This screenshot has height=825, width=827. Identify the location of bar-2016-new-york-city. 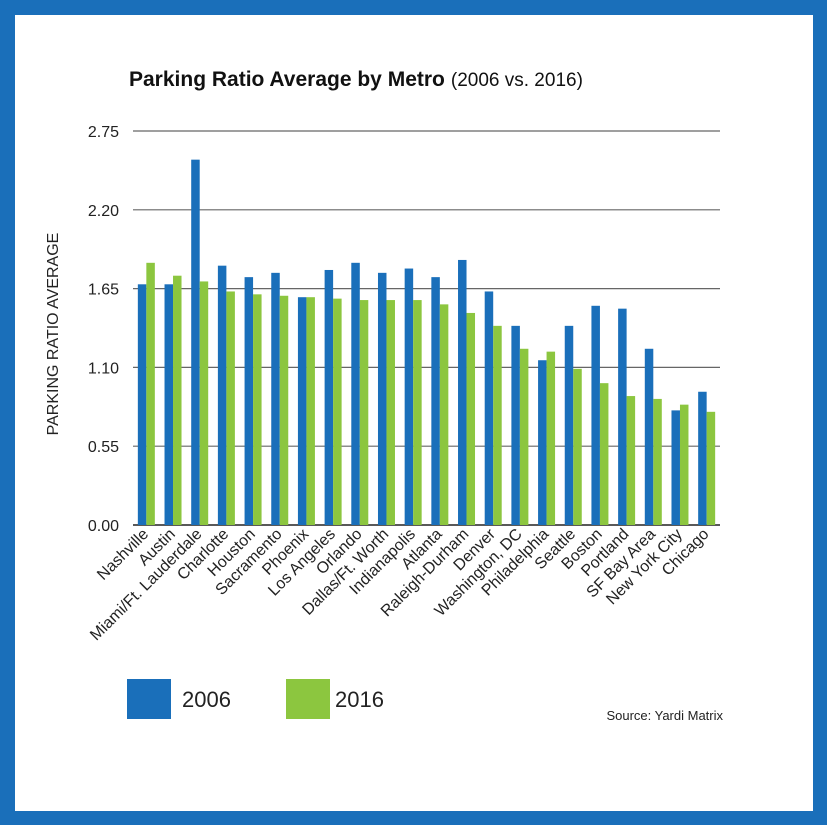
(684, 464).